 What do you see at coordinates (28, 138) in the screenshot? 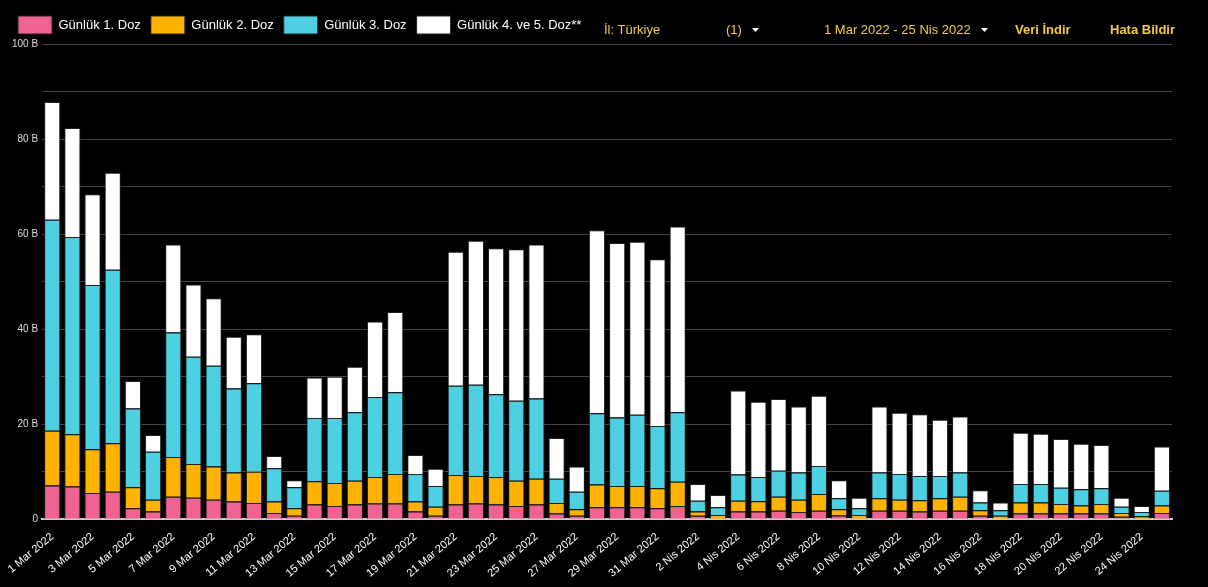
I see `y-tick-label: 80 B` at bounding box center [28, 138].